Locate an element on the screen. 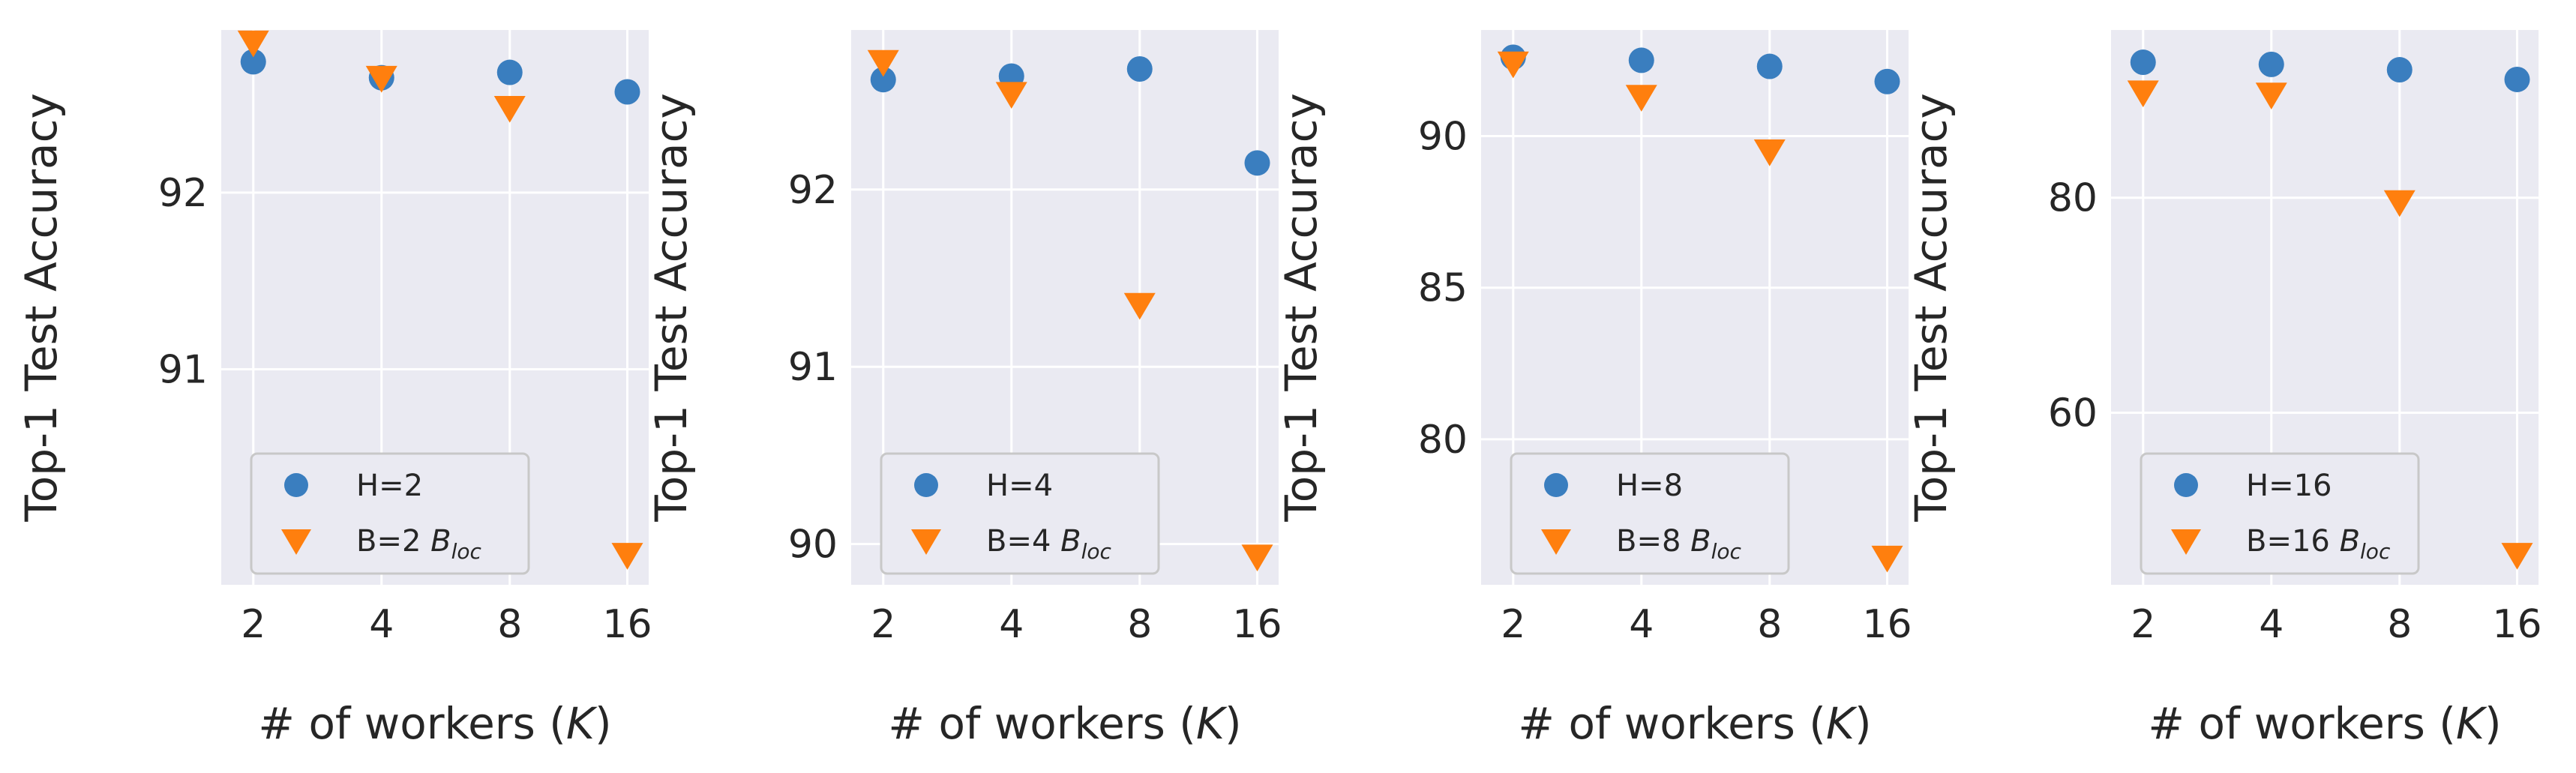 Image resolution: width=2576 pixels, height=773 pixels. legend-label: B=16 Bloc is located at coordinates (2319, 544).